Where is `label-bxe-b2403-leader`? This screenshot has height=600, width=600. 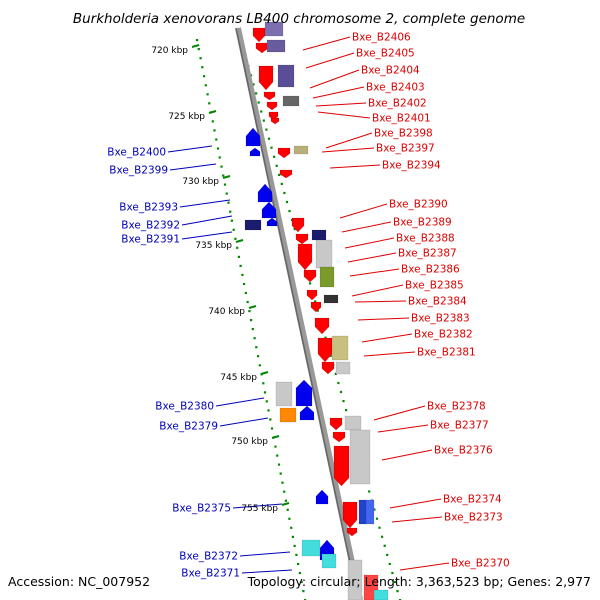 label-bxe-b2403-leader is located at coordinates (338, 92).